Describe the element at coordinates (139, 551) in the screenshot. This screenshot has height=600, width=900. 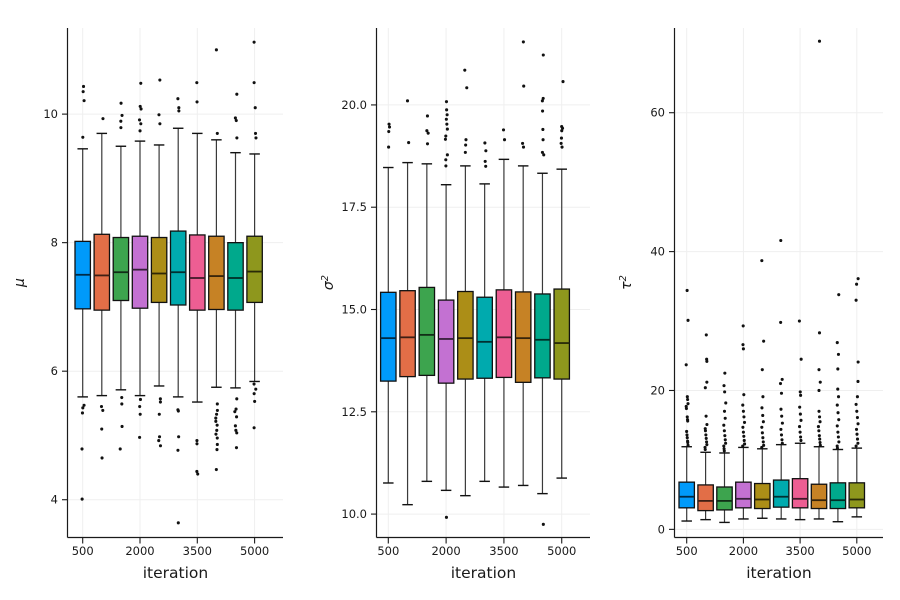
I see `x-tick-label: 2000` at that location.